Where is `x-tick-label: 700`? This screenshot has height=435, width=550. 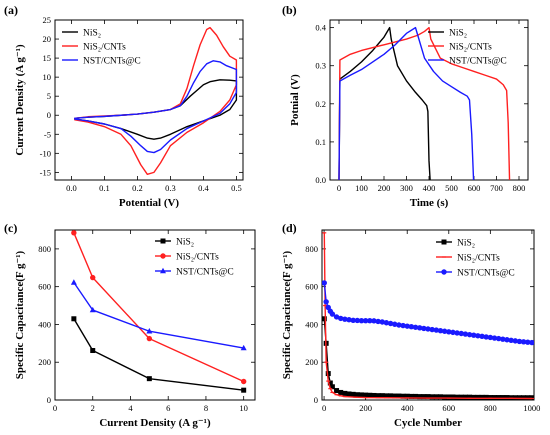
x-tick-label: 700 is located at coordinates (496, 188).